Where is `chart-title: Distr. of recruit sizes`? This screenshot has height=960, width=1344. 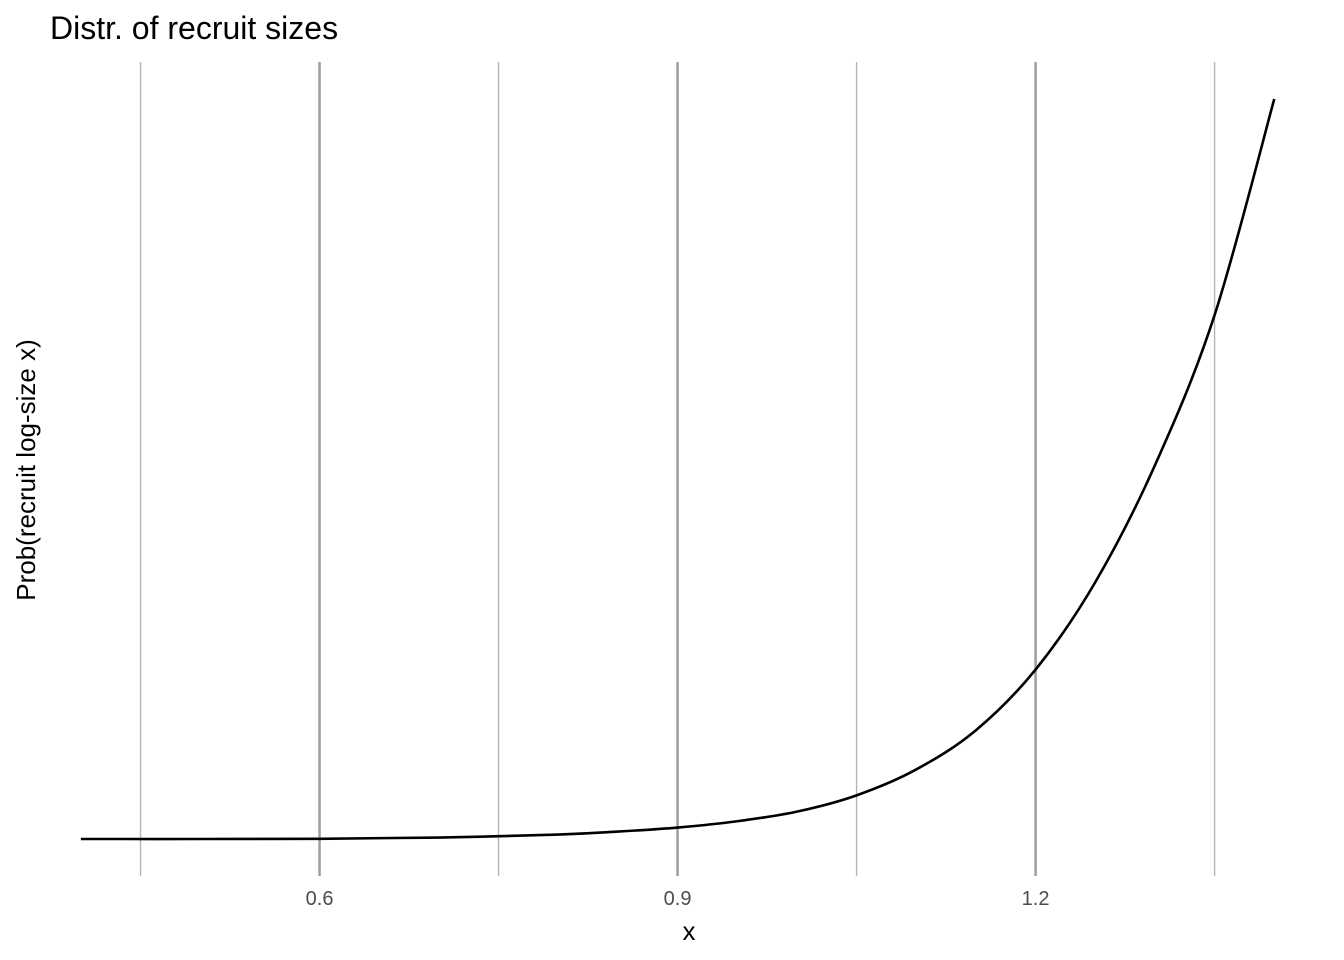 chart-title: Distr. of recruit sizes is located at coordinates (194, 28).